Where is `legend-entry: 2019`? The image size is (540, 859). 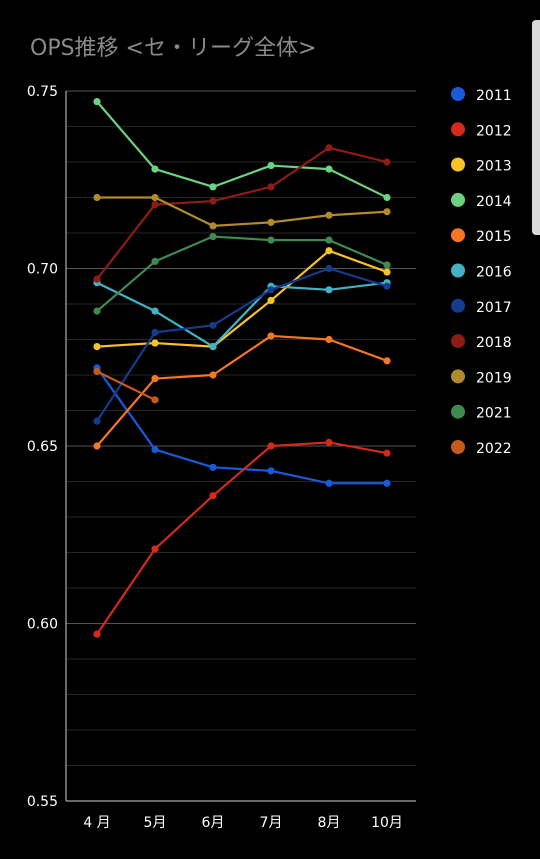 legend-entry: 2019 is located at coordinates (481, 377).